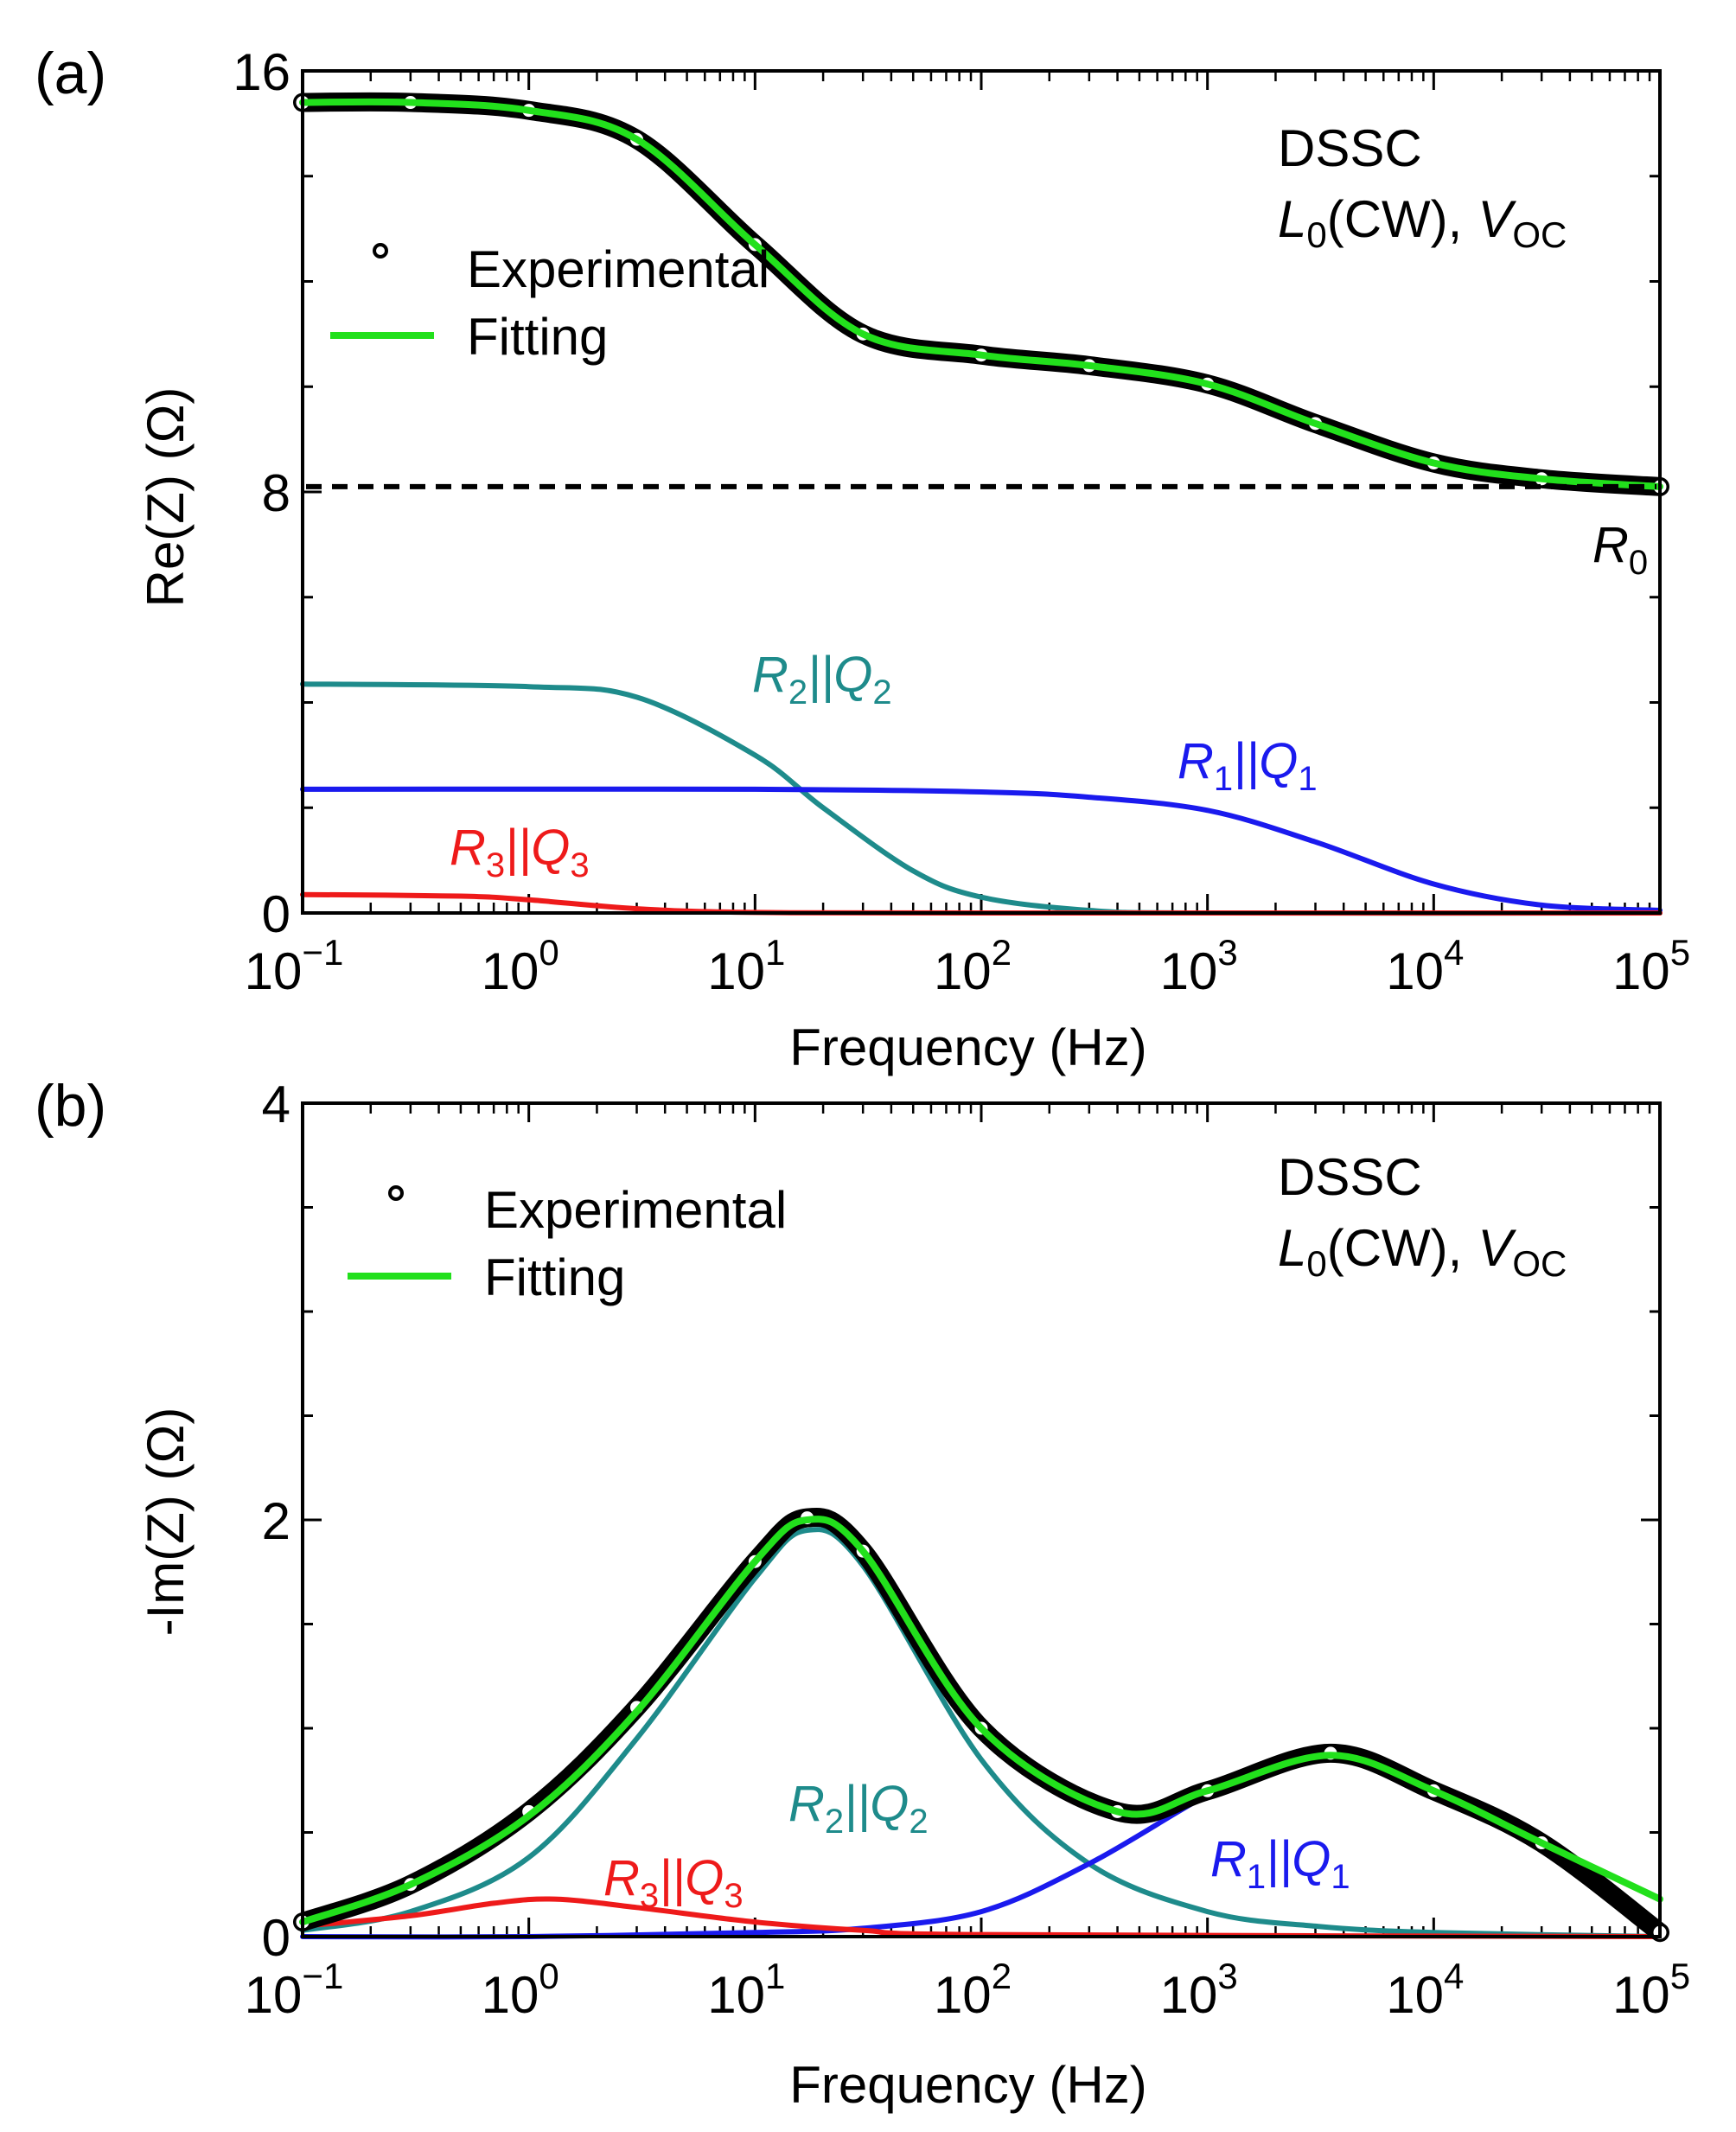 The width and height of the screenshot is (1736, 2132). I want to click on legend-marker-experimental-b, so click(396, 1193).